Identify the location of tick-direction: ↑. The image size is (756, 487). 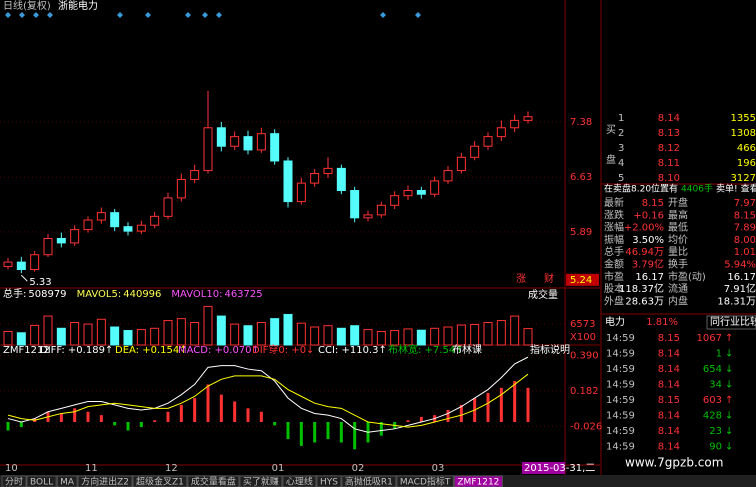
(729, 338).